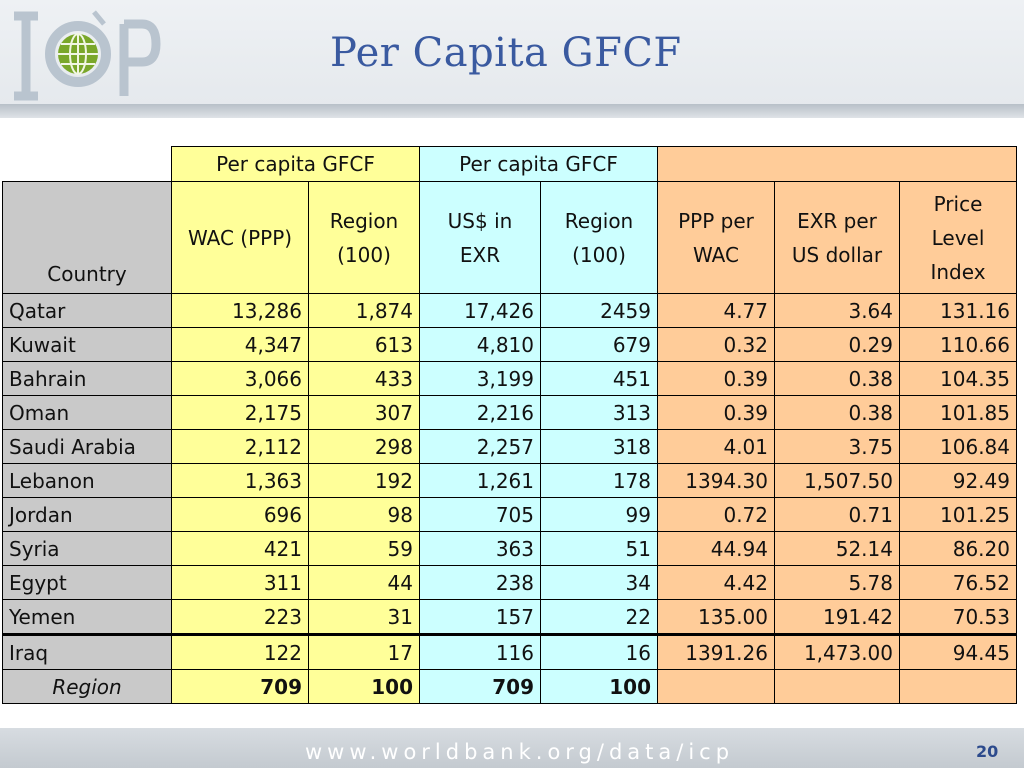 This screenshot has width=1024, height=768. I want to click on usd-exr-cell: 1,261, so click(480, 480).